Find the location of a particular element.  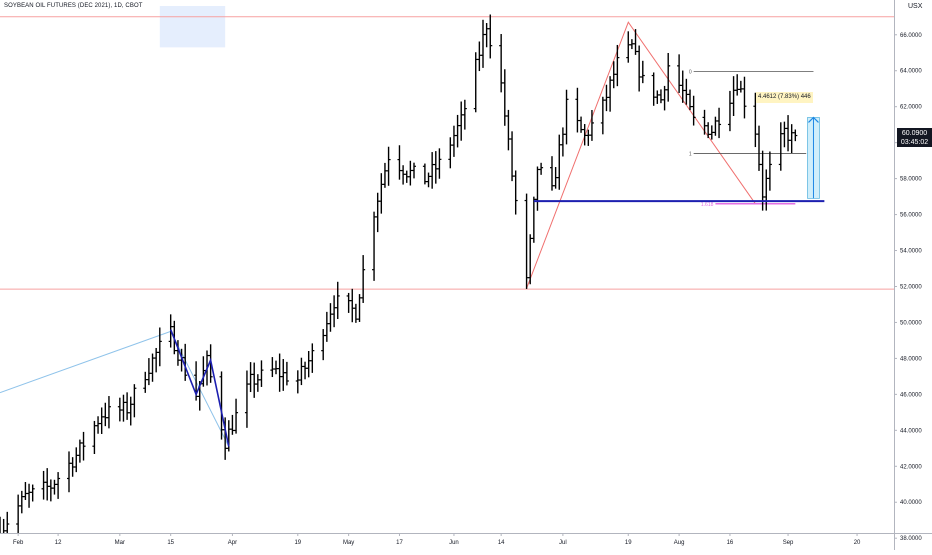

y-axis-background is located at coordinates (913, 275).